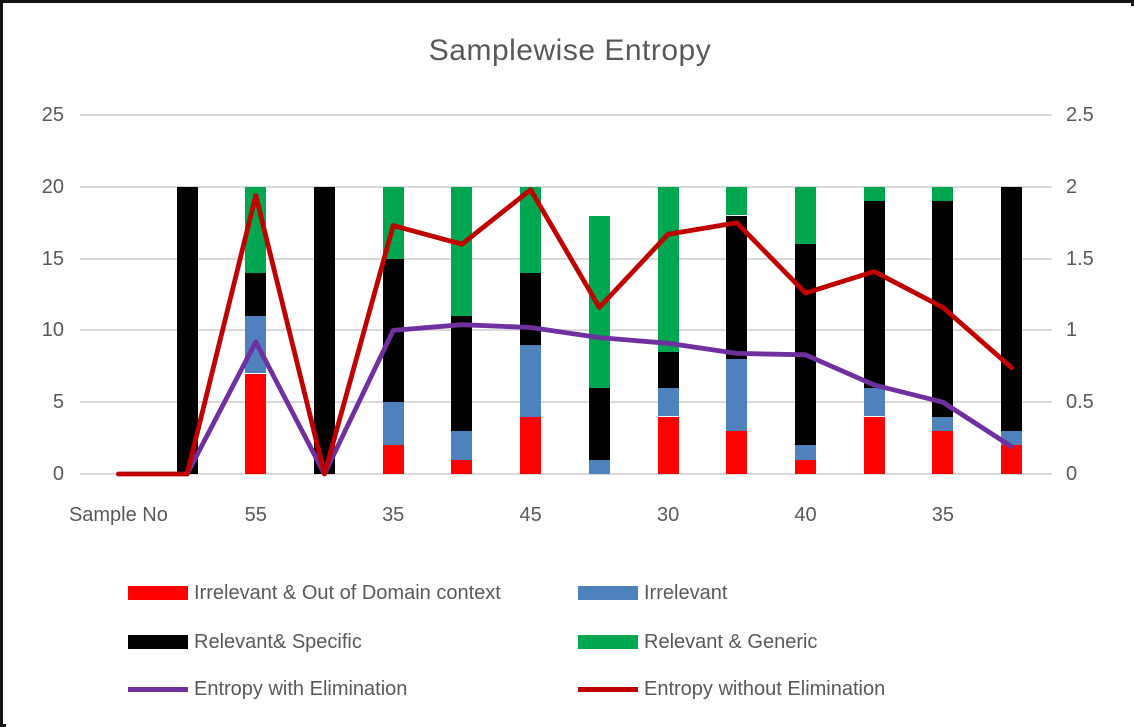 This screenshot has width=1134, height=727. What do you see at coordinates (347, 592) in the screenshot?
I see `legend-label: Irrelevant & Out of Domain context` at bounding box center [347, 592].